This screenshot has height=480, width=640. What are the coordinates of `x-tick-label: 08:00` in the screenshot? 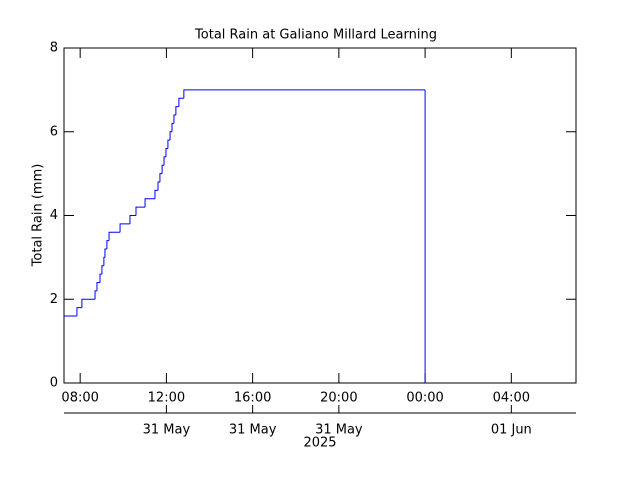 It's located at (79, 398).